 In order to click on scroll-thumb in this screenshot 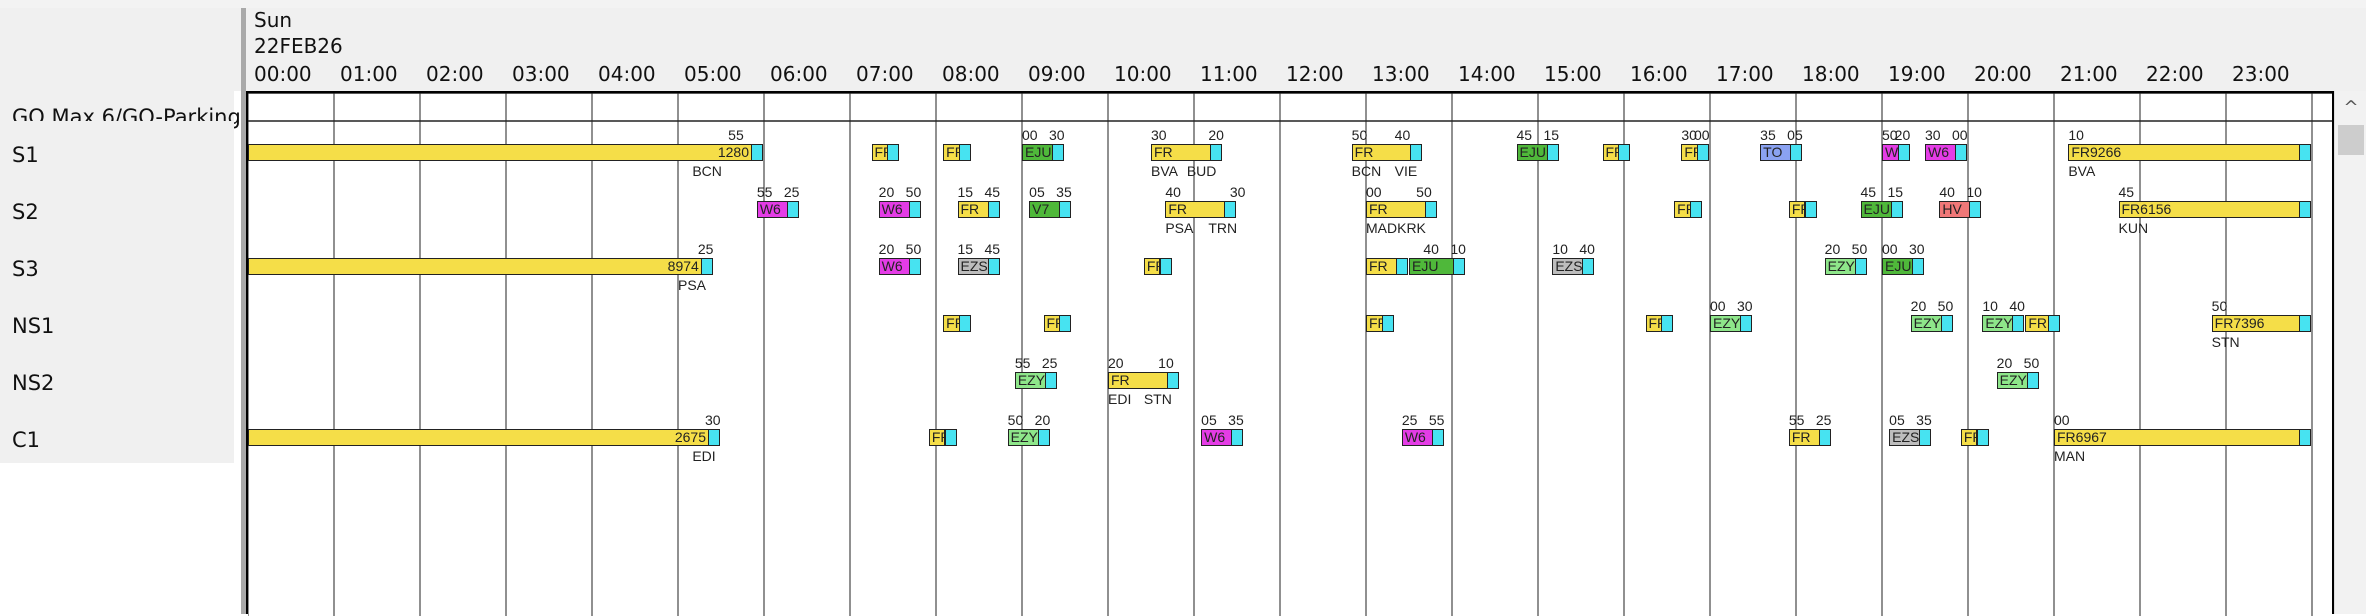, I will do `click(2351, 140)`.